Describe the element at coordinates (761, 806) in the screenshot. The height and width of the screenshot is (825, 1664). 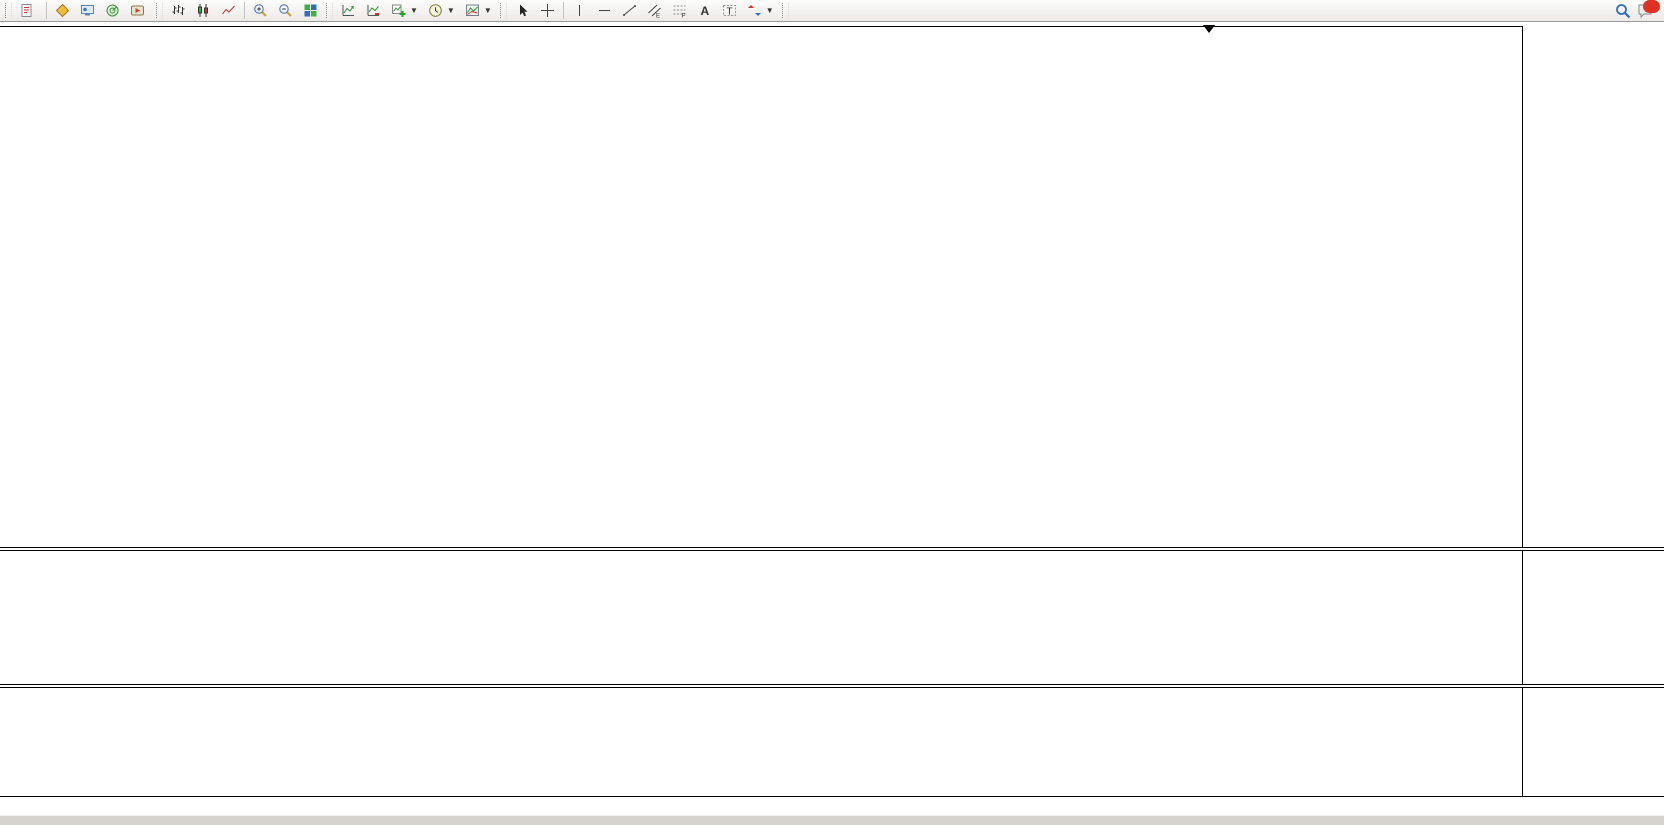
I see `time-axis` at that location.